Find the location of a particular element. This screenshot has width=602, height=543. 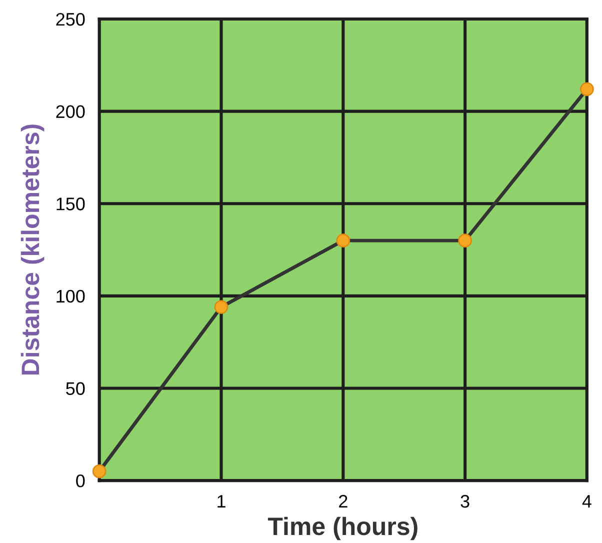

x-tick-label: 4 is located at coordinates (587, 501).